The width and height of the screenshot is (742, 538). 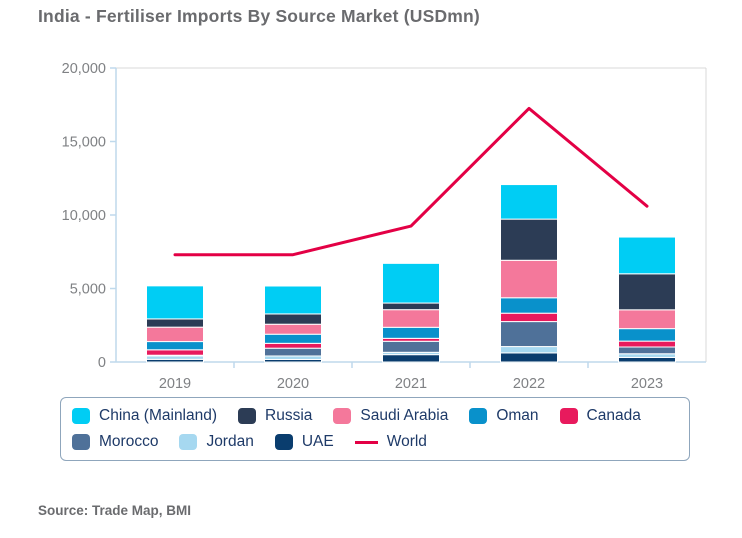 What do you see at coordinates (342, 416) in the screenshot?
I see `legend-swatch-saudi-arabia` at bounding box center [342, 416].